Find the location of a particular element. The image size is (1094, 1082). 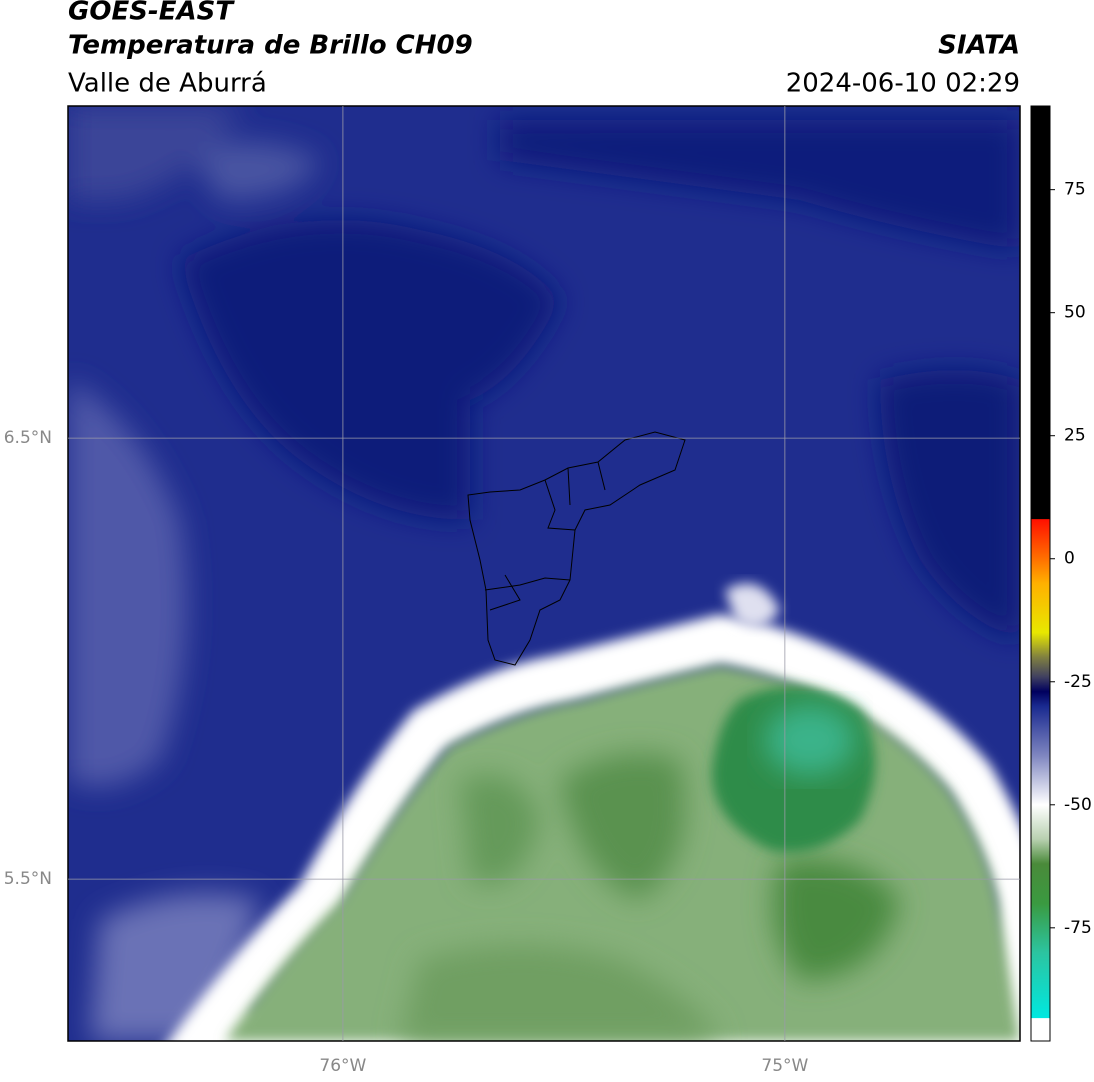

datetime: 2024-06-10 02:29 is located at coordinates (903, 84).